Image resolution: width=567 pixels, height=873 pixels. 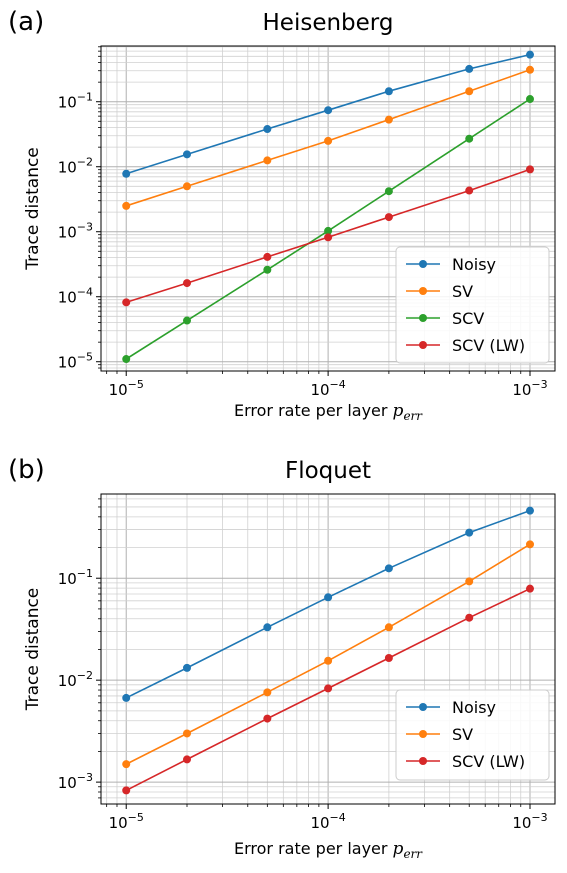 I want to click on chart-title: Floquet, so click(x=328, y=471).